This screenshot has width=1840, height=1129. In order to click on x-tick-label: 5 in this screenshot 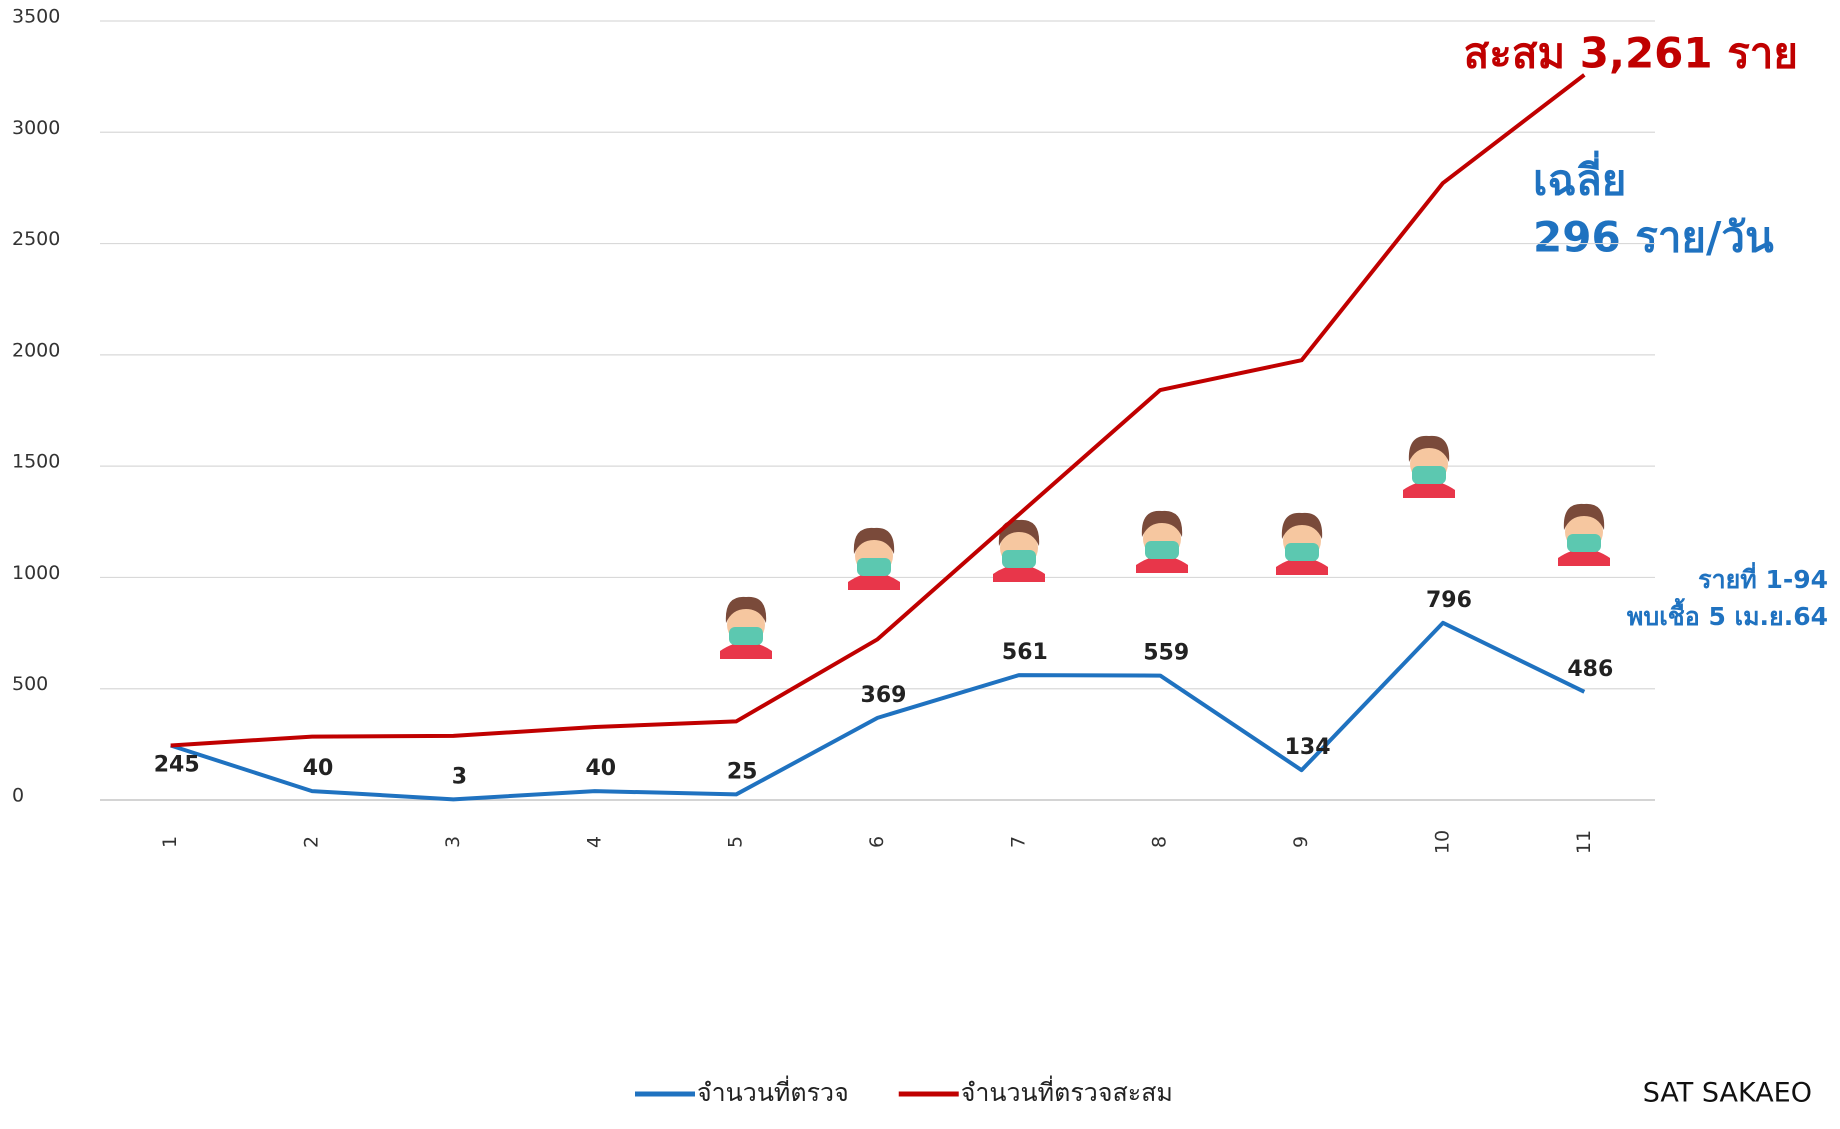, I will do `click(736, 842)`.